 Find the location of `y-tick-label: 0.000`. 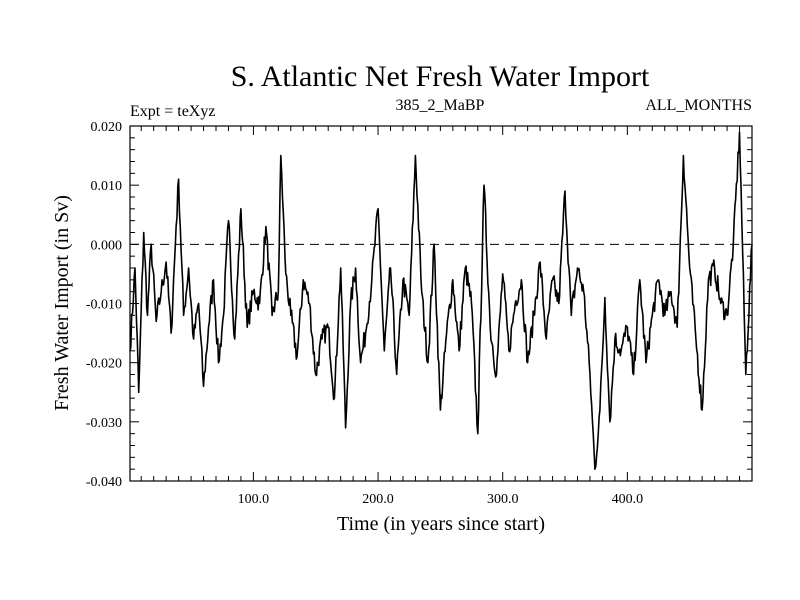

y-tick-label: 0.000 is located at coordinates (107, 245).